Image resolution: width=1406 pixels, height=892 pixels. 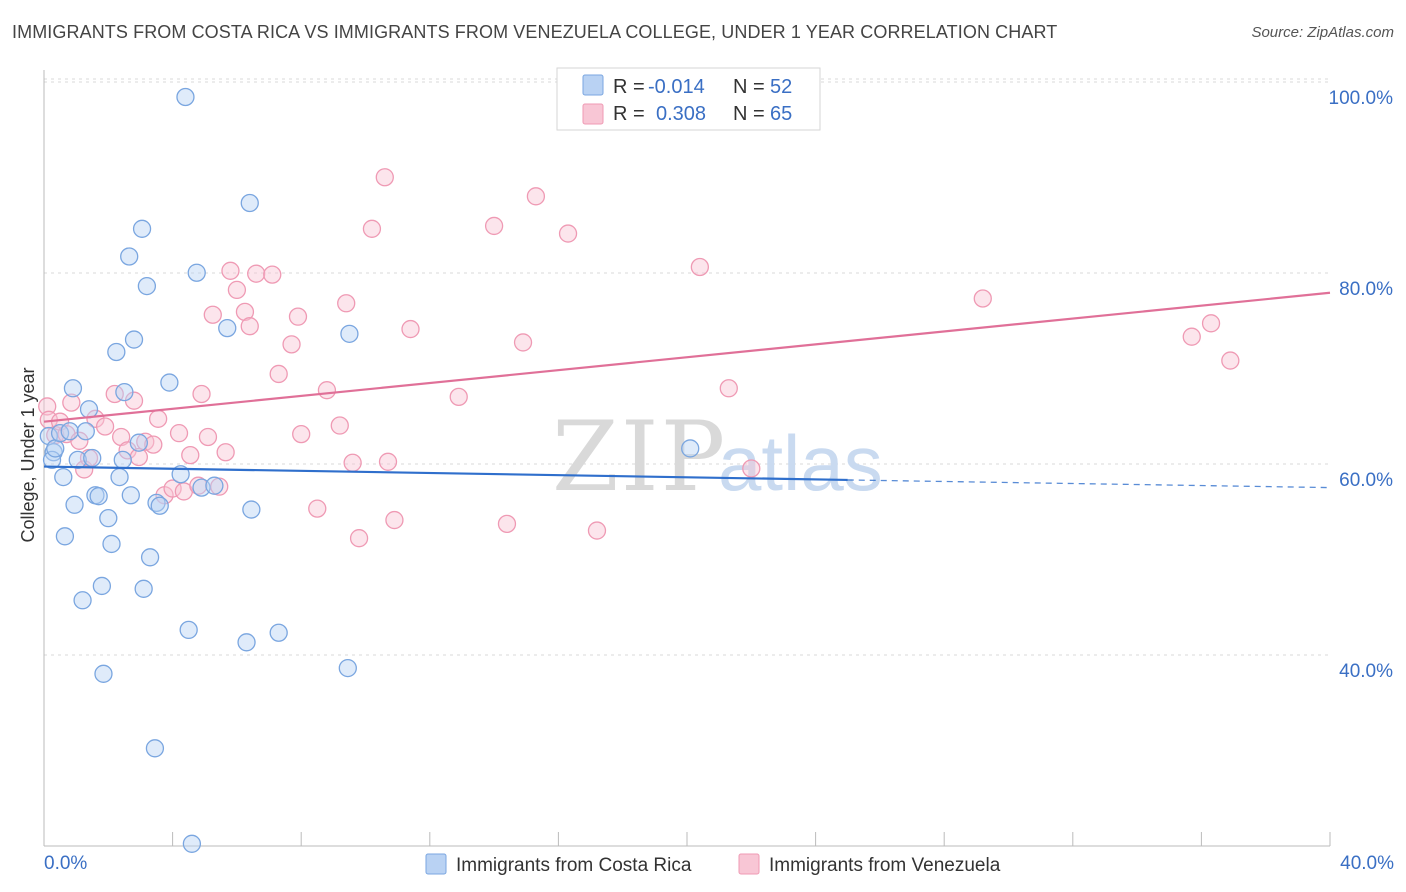 I want to click on trend-line-costa-rica, so click(x=445, y=473).